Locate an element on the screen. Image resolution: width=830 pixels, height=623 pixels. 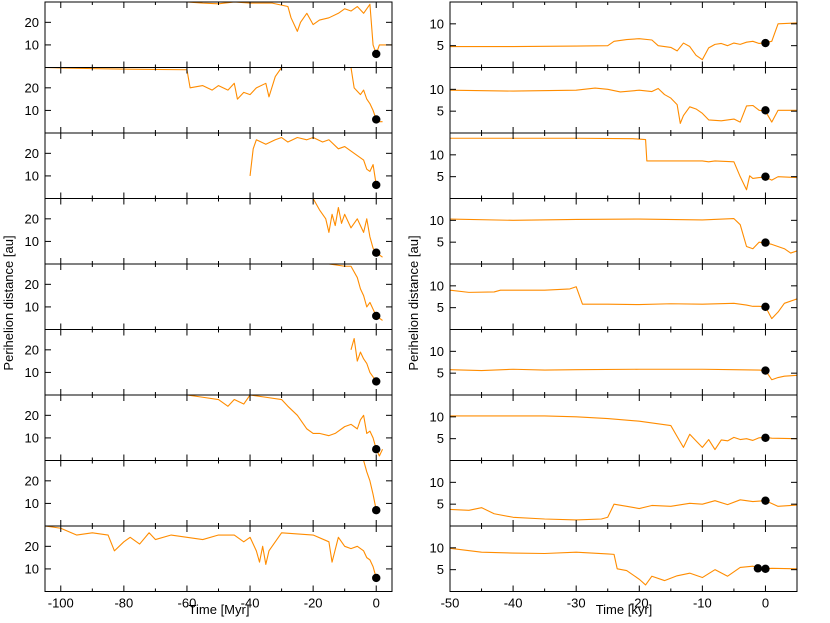
panel-right-6: 510 is located at coordinates (614, 362).